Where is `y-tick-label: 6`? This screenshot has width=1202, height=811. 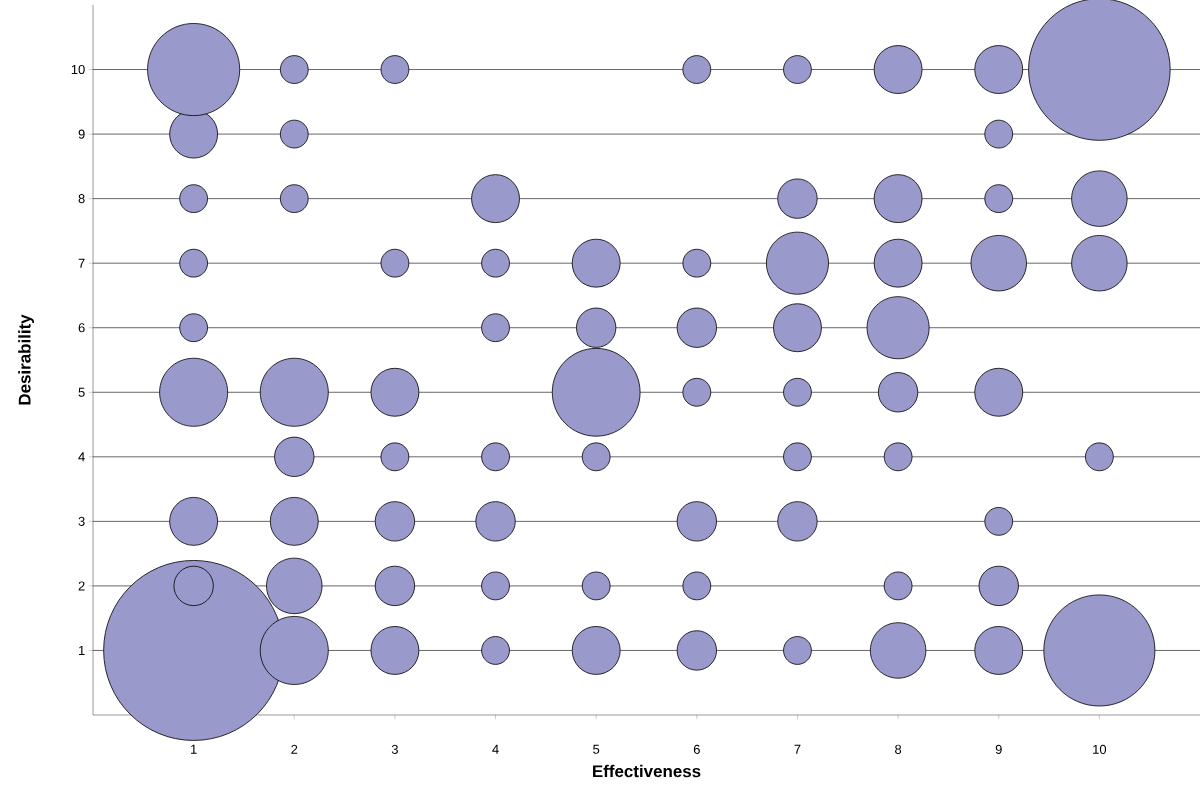 y-tick-label: 6 is located at coordinates (81, 328).